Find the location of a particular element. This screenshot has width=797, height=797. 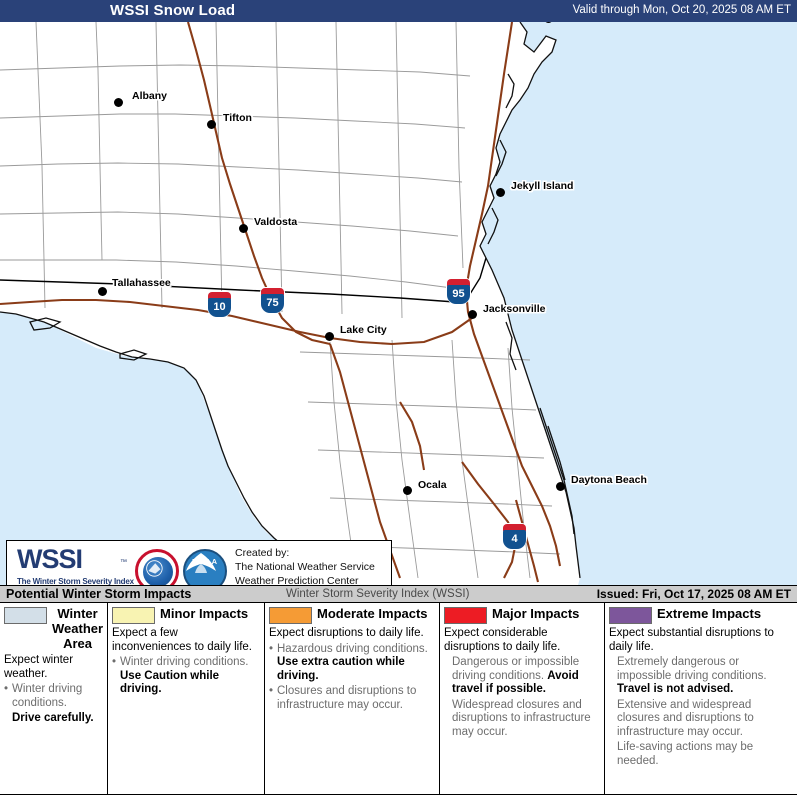

legend-title: Winter Weather Area is located at coordinates (78, 628).